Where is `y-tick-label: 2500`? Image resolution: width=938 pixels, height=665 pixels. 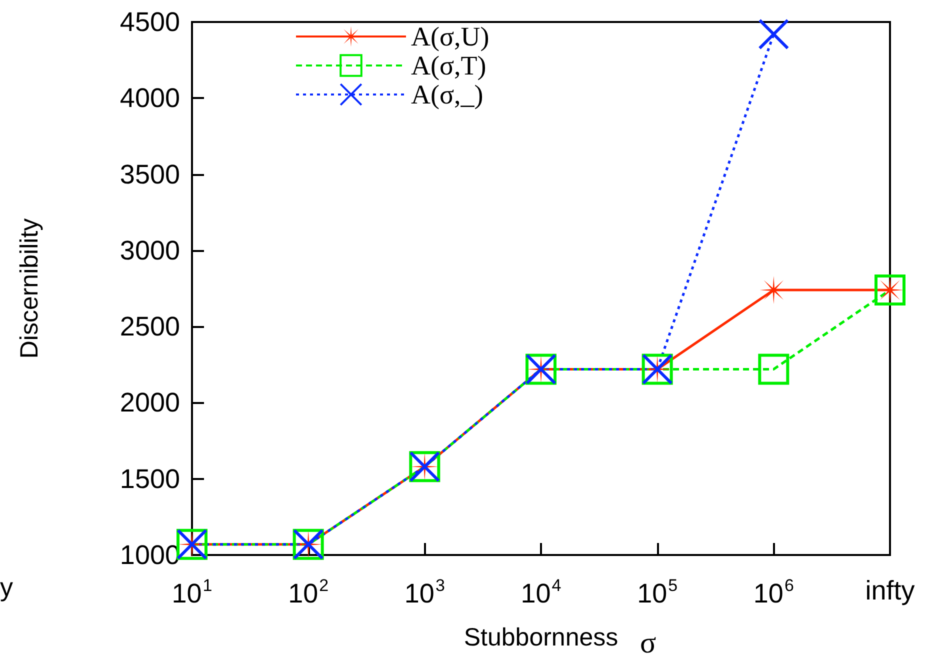 y-tick-label: 2500 is located at coordinates (150, 327).